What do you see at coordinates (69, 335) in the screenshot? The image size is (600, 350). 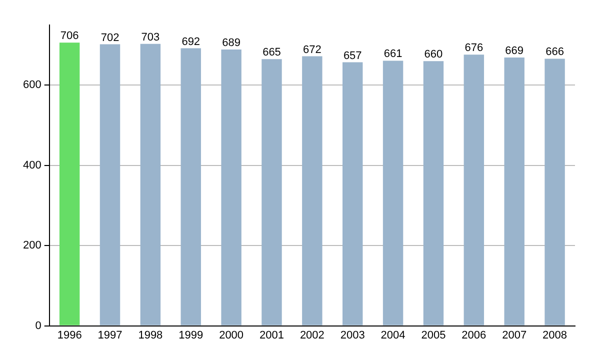 I see `x-tick-label: 1996` at bounding box center [69, 335].